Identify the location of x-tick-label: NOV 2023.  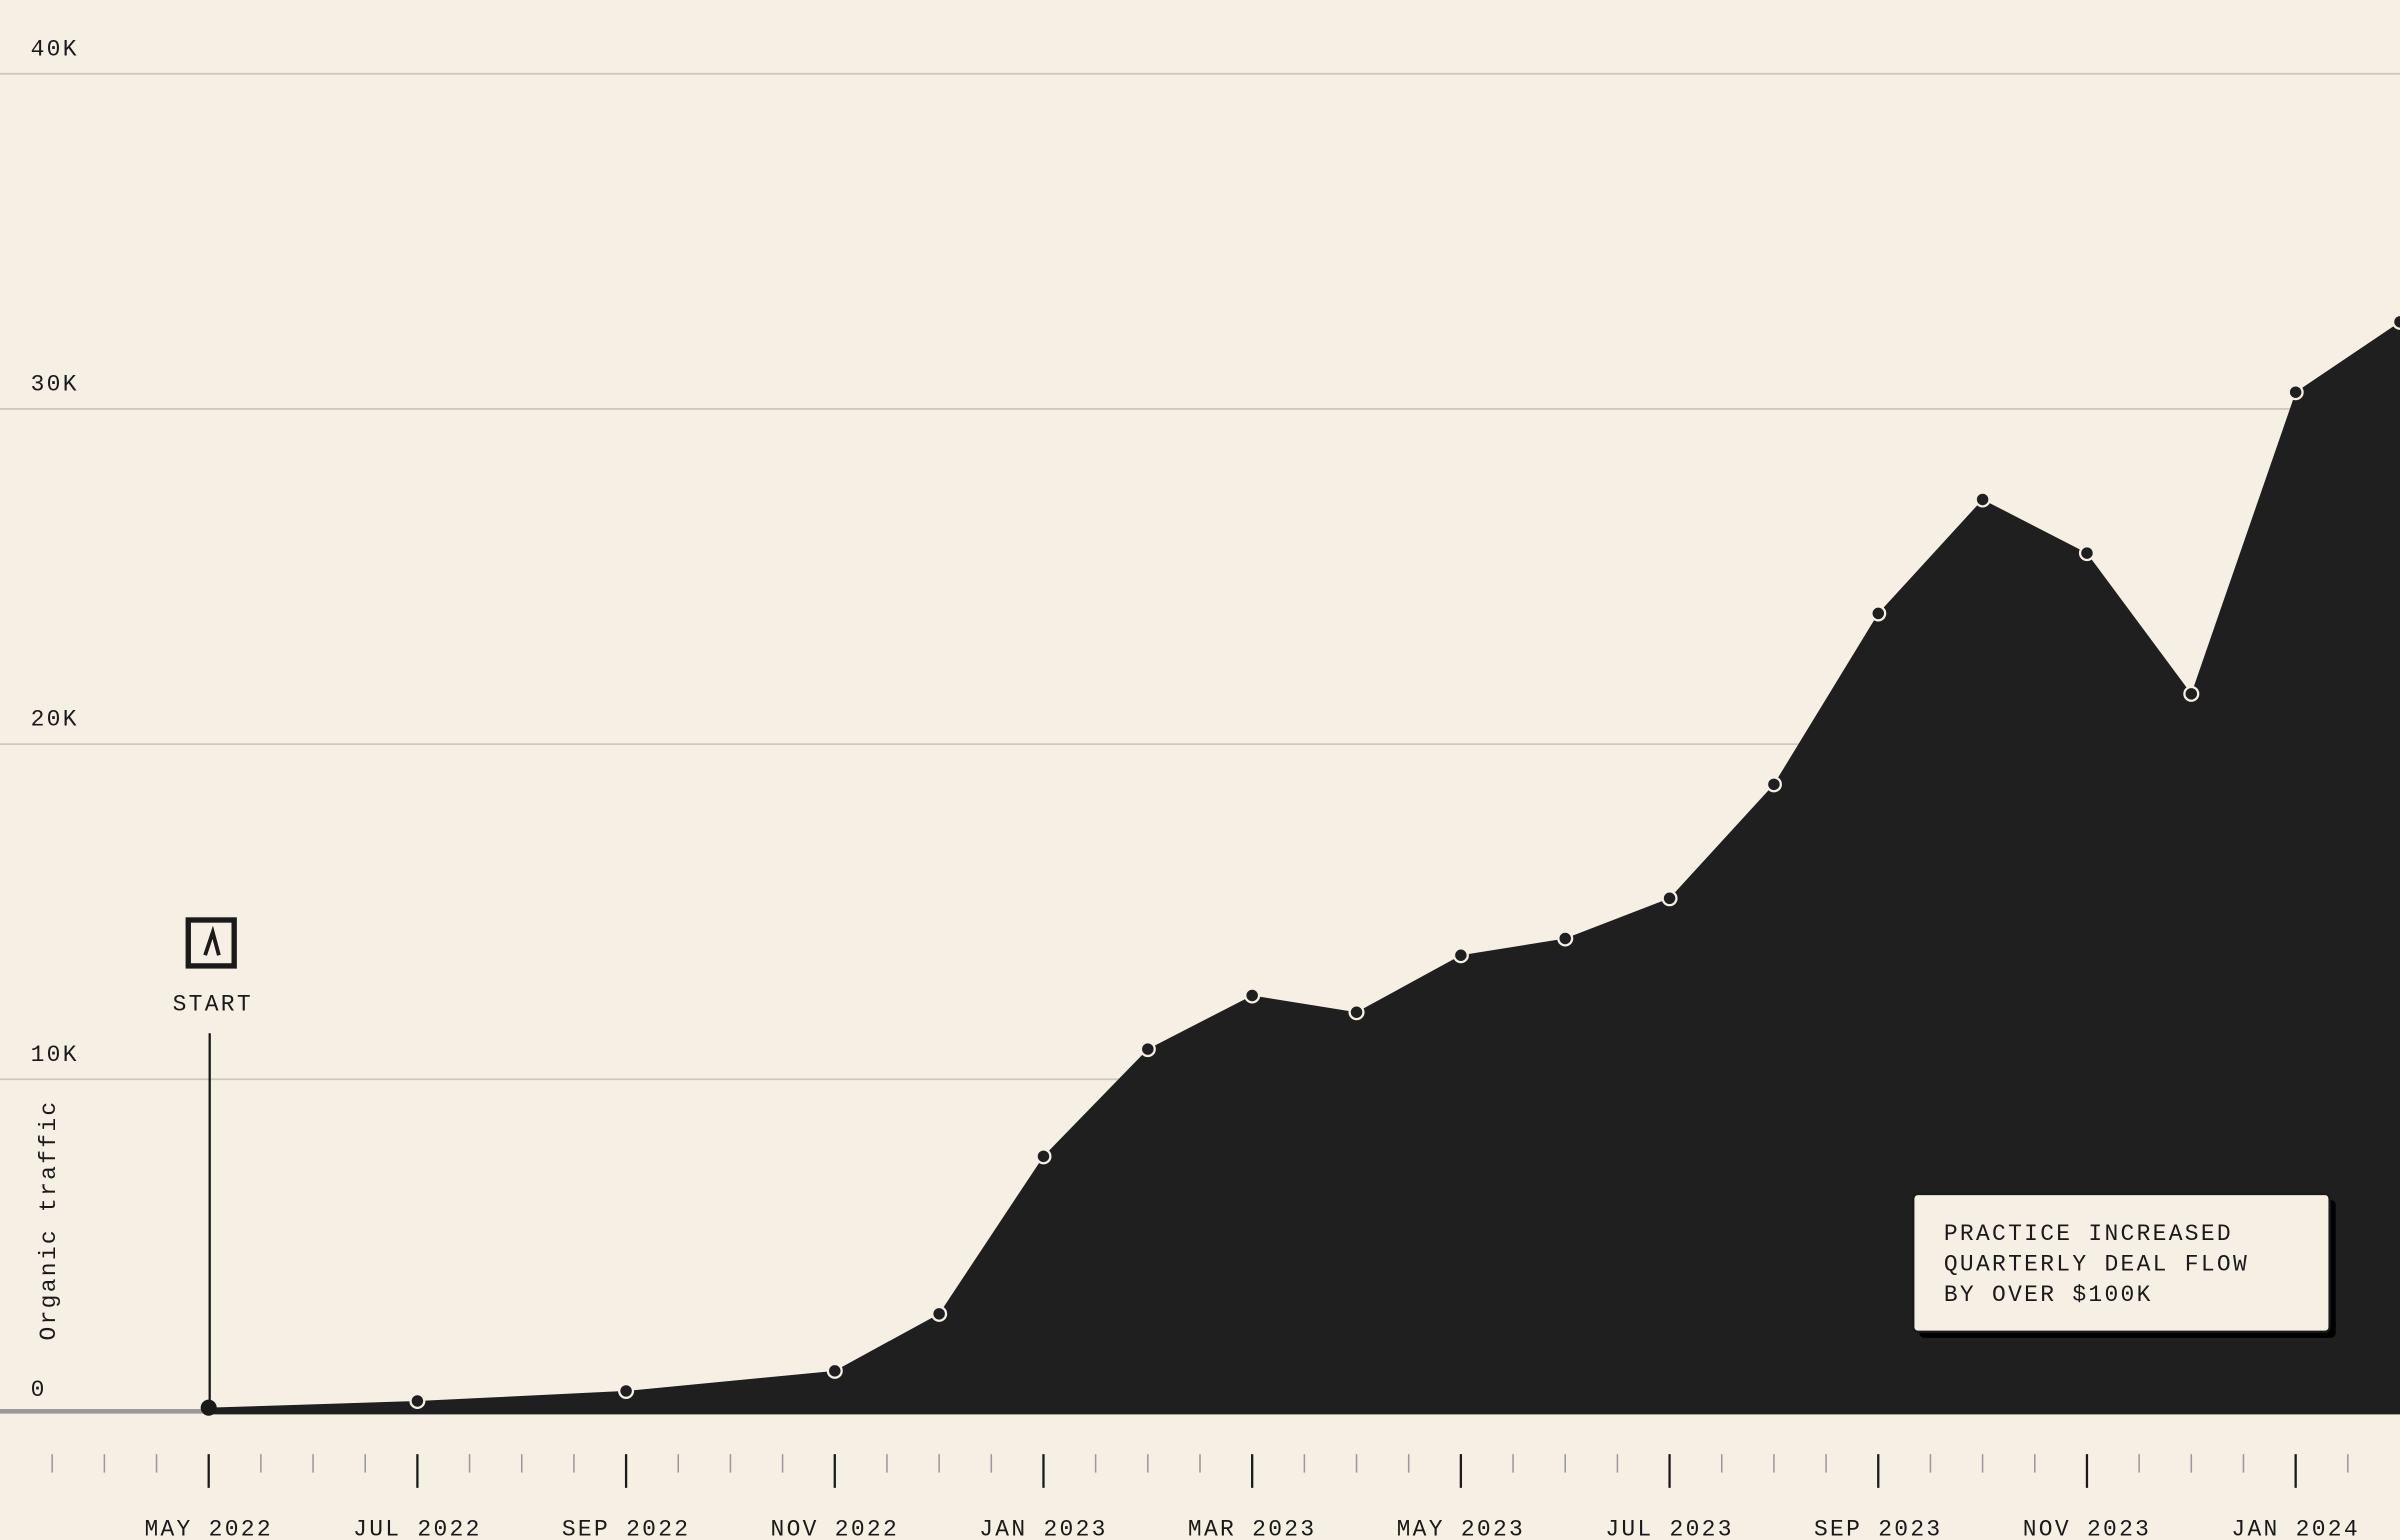
(2087, 1528).